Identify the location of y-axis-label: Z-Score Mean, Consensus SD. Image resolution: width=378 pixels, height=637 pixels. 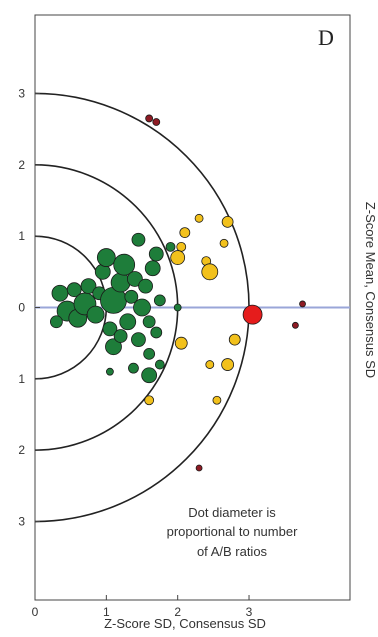
(370, 290).